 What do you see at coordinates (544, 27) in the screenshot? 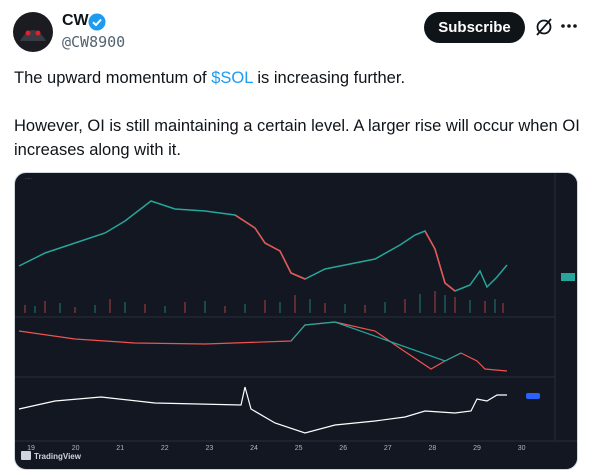
I see `grok-icon` at bounding box center [544, 27].